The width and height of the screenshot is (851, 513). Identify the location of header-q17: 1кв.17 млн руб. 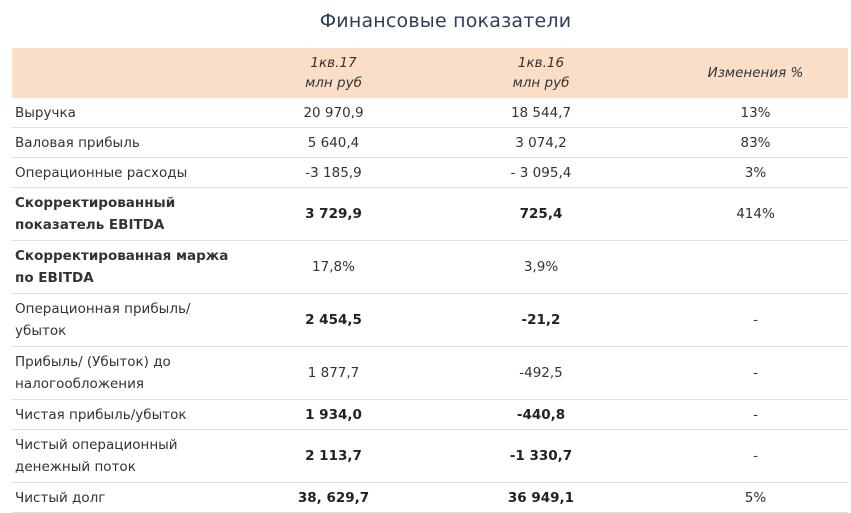
(333, 73).